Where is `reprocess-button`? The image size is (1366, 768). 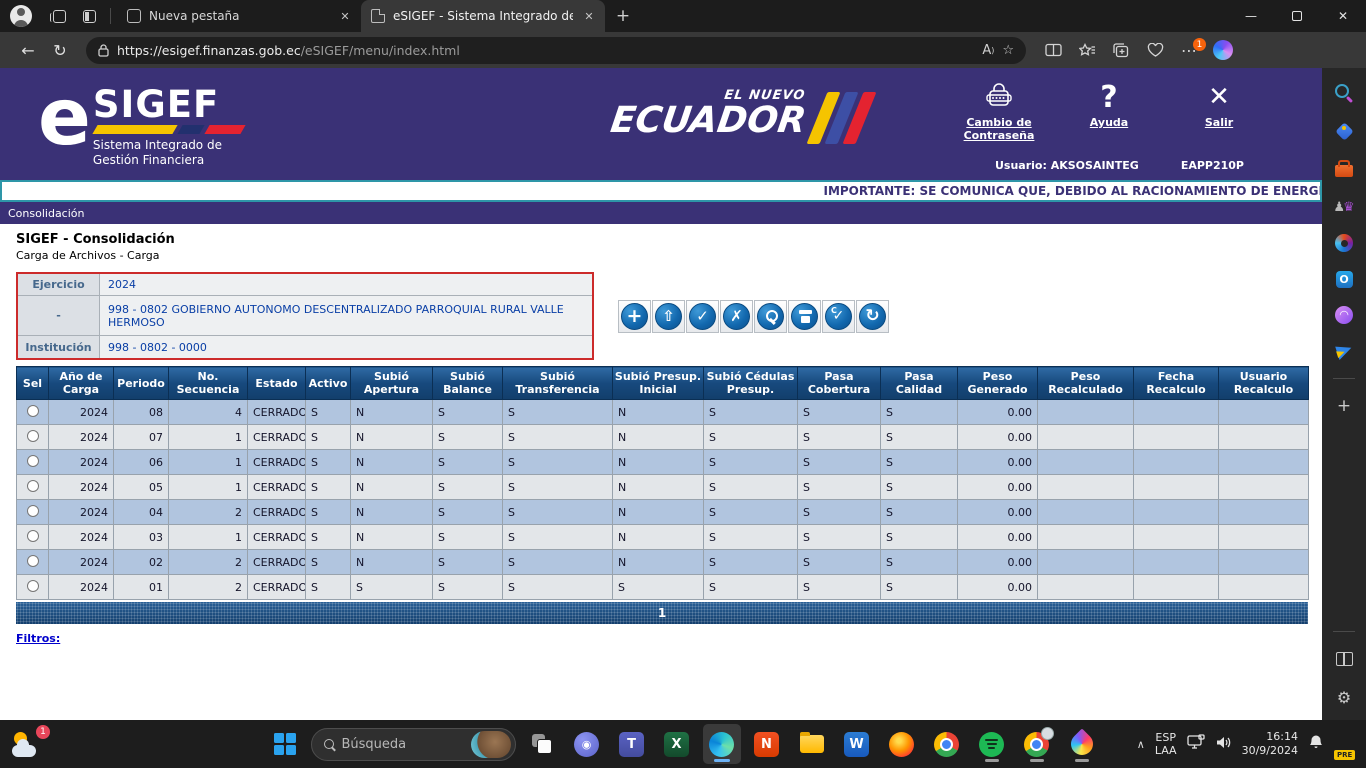 reprocess-button is located at coordinates (872, 316).